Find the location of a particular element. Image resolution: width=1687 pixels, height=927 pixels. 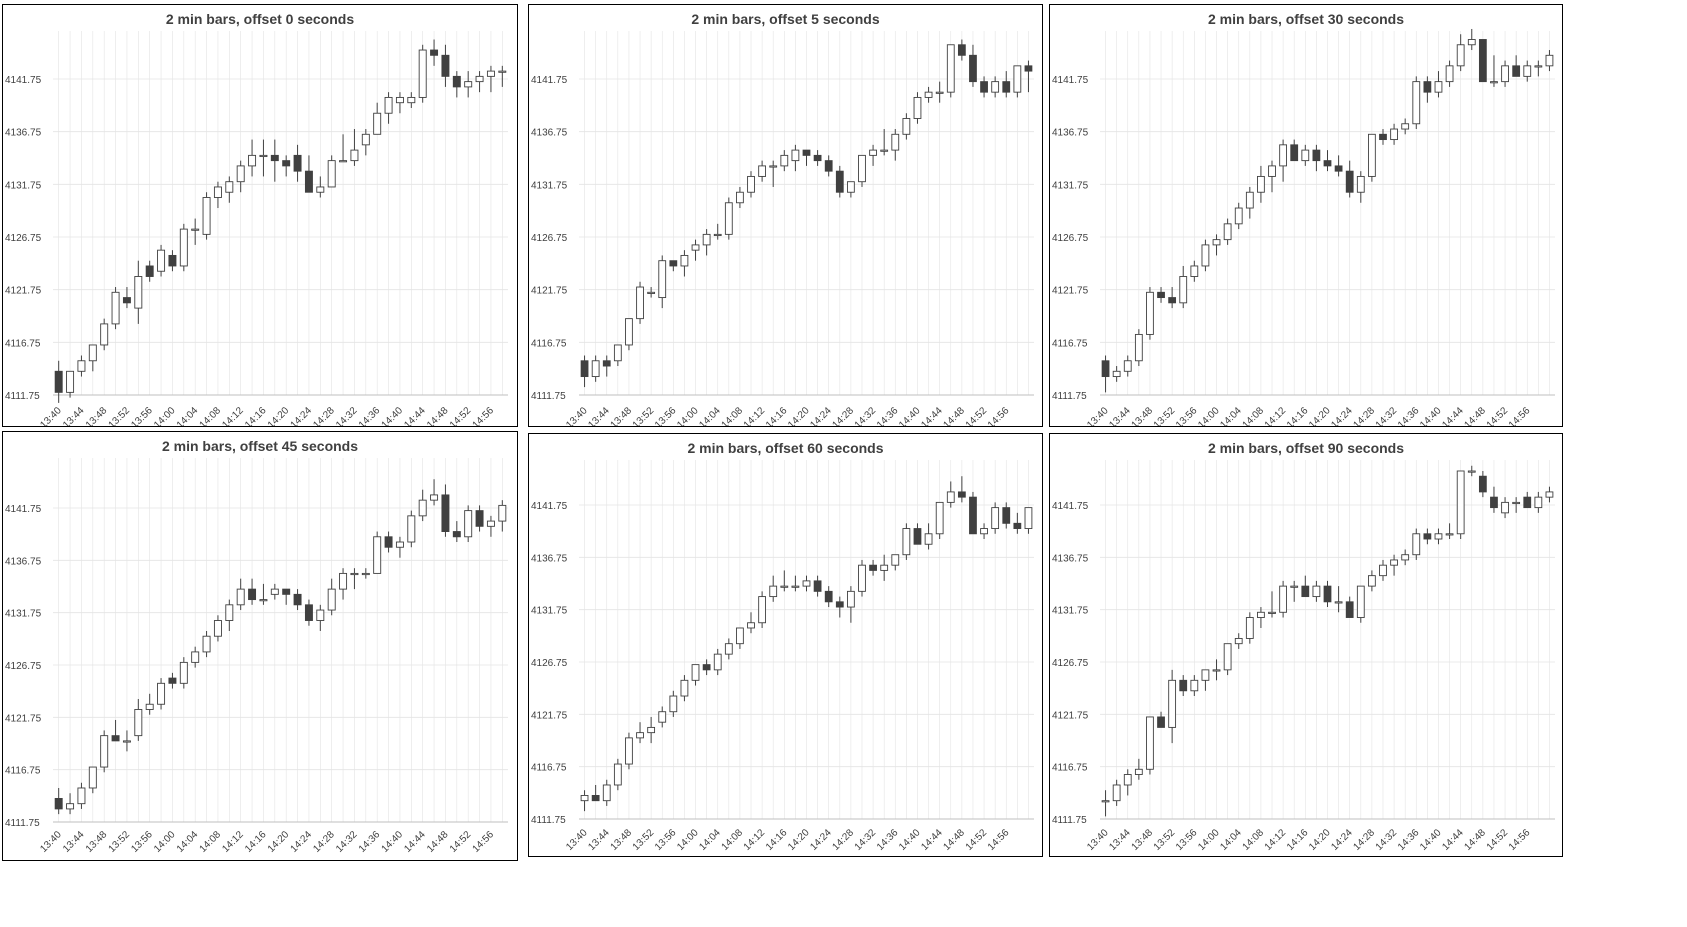

x-tick-label: 14:48 is located at coordinates (1476, 840).